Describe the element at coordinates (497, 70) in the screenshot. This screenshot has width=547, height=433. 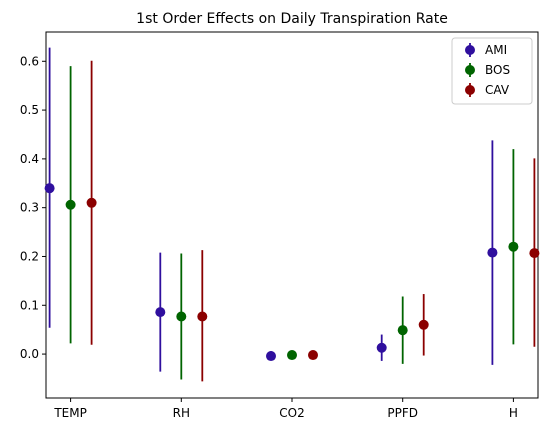
I see `legend-label: BOS` at that location.